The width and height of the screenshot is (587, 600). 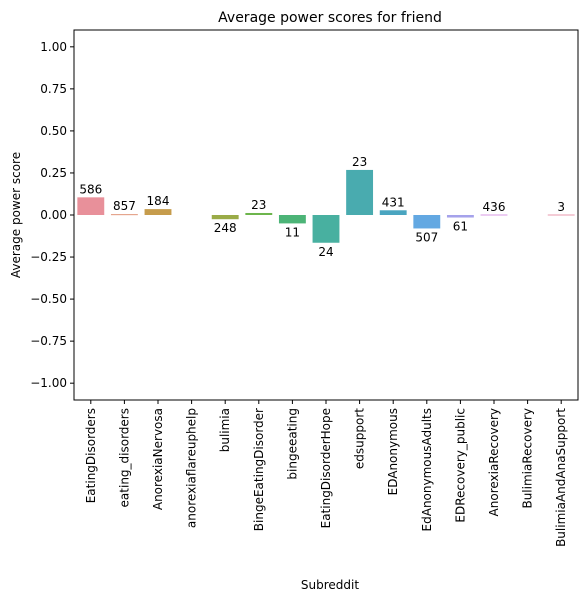 What do you see at coordinates (427, 222) in the screenshot?
I see `bar-EdAnonymousAdults` at bounding box center [427, 222].